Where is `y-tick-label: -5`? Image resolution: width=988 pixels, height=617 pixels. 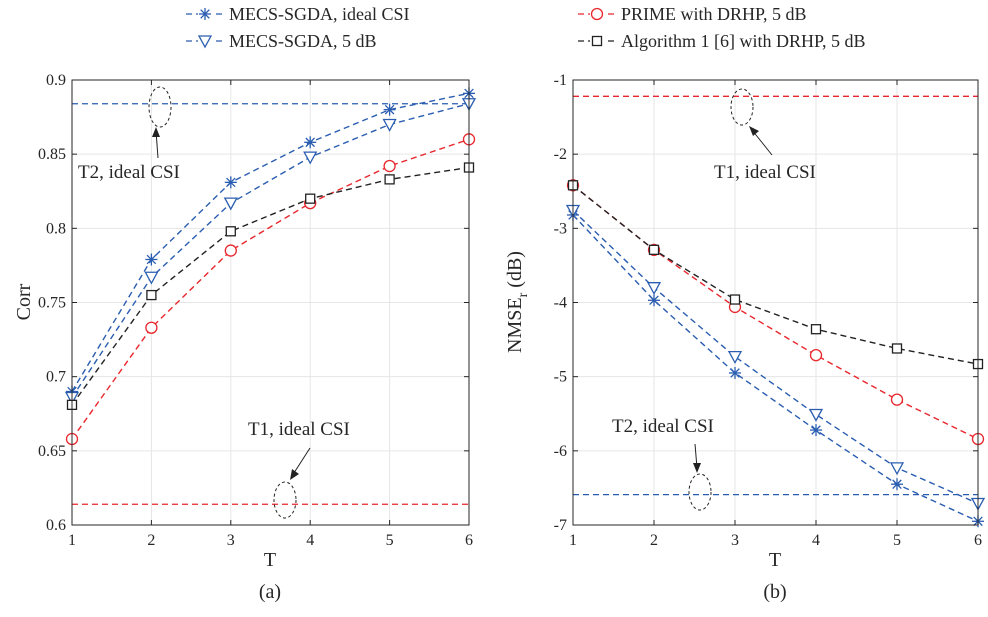
y-tick-label: -5 is located at coordinates (560, 377).